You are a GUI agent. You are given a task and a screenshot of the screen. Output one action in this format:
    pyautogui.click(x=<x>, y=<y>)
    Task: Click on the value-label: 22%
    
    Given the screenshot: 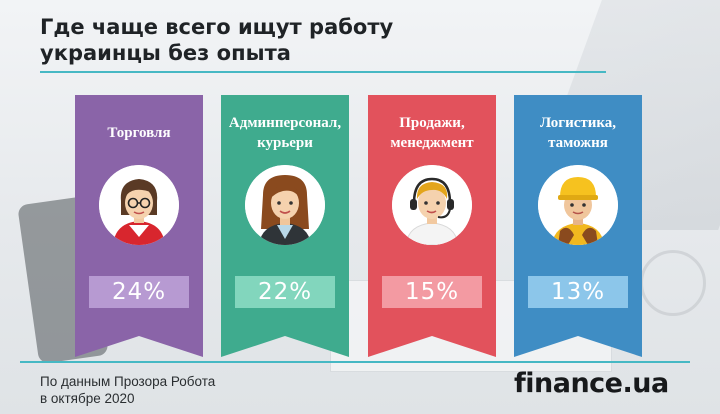 What is the action you would take?
    pyautogui.click(x=285, y=292)
    